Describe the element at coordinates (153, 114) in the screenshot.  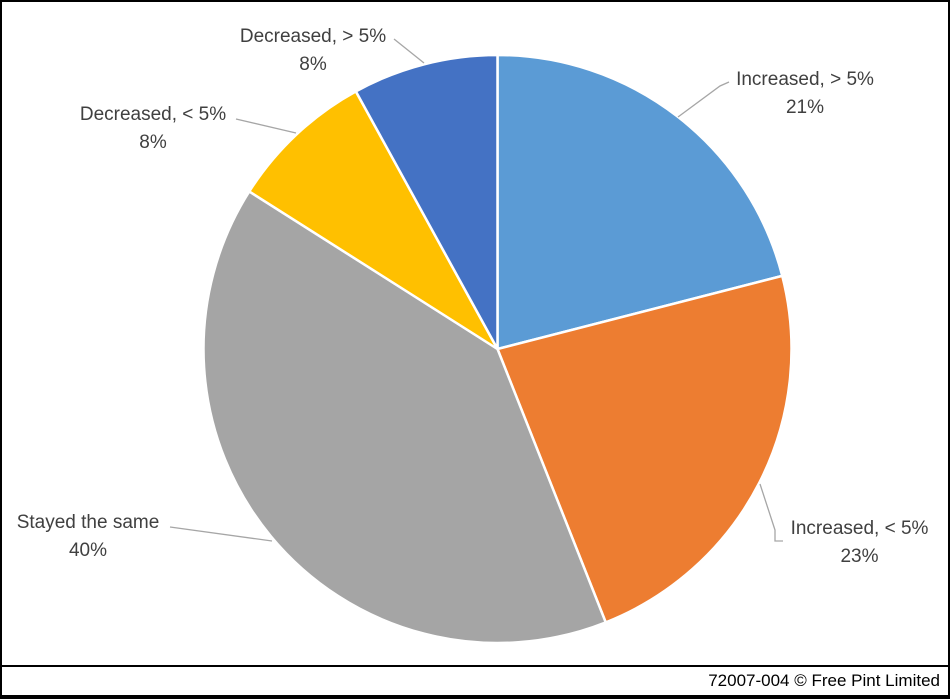
I see `pie-label-text: Decreased, < 5%` at that location.